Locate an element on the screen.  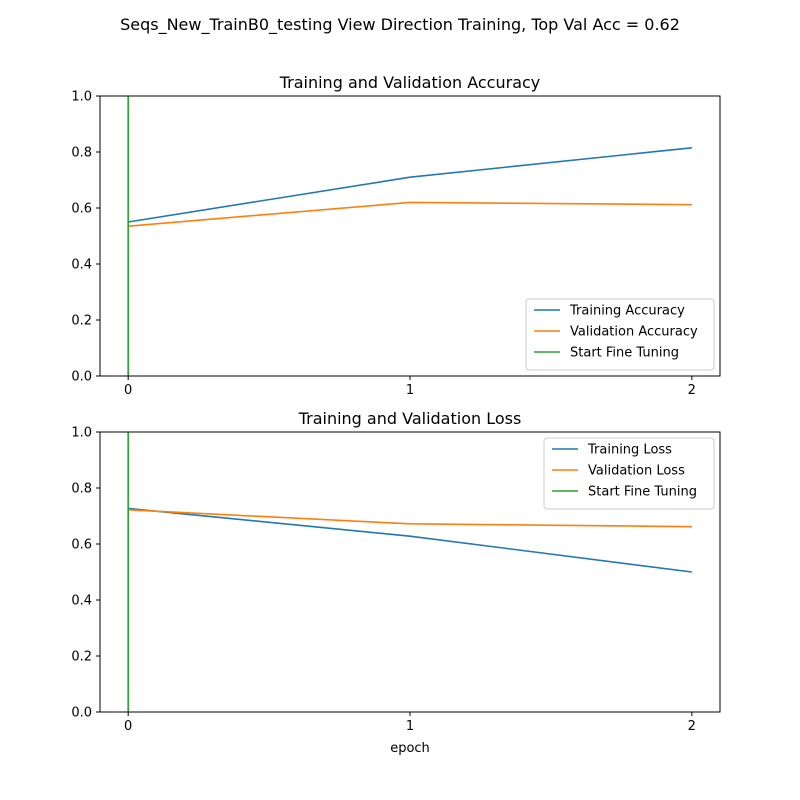
accuracy-x-tick-label: 1 is located at coordinates (410, 390).